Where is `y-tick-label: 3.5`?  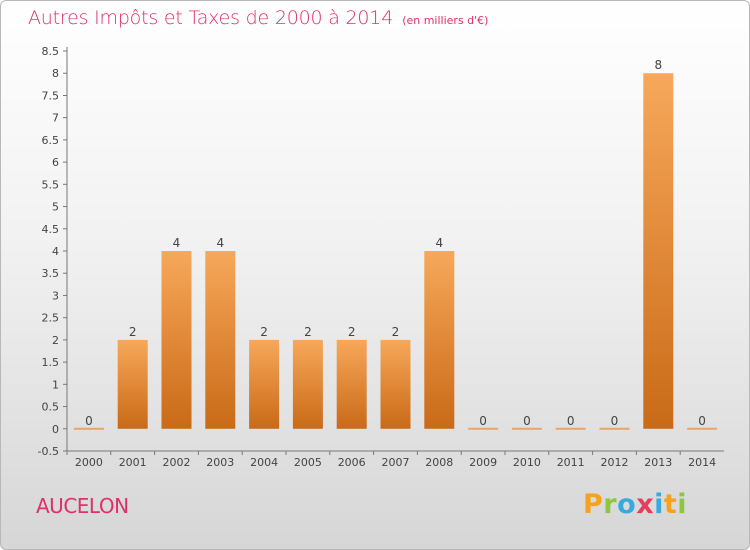 y-tick-label: 3.5 is located at coordinates (51, 273).